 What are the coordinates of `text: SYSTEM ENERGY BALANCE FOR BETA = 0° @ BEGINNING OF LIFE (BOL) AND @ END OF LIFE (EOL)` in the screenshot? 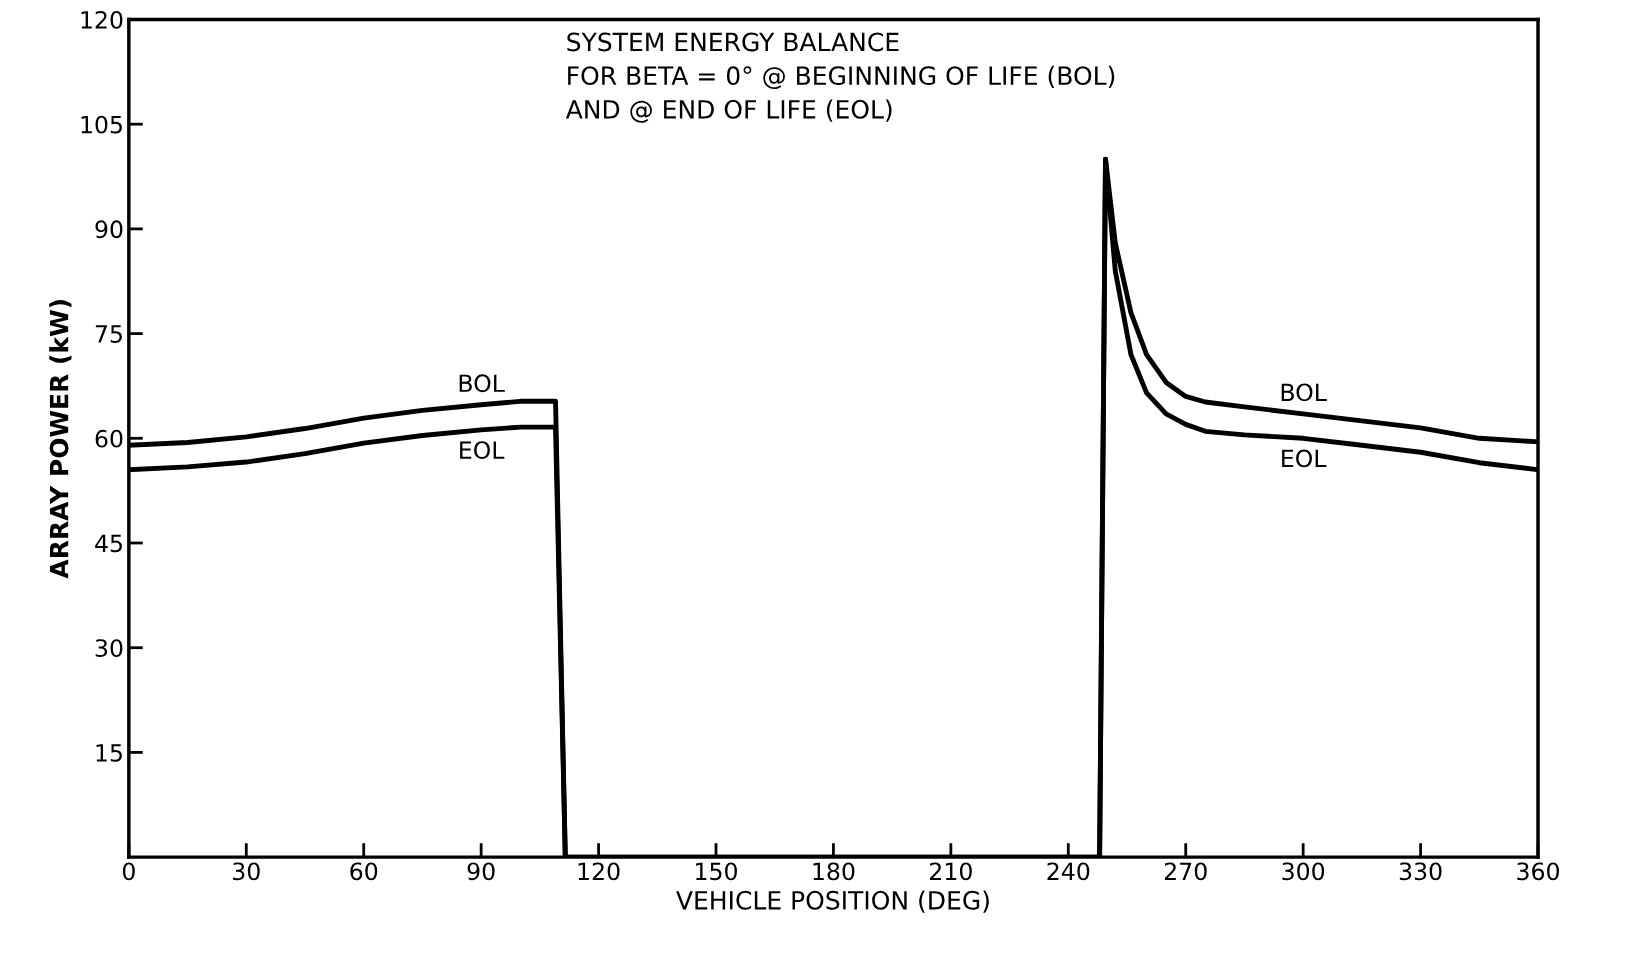 It's located at (840, 77).